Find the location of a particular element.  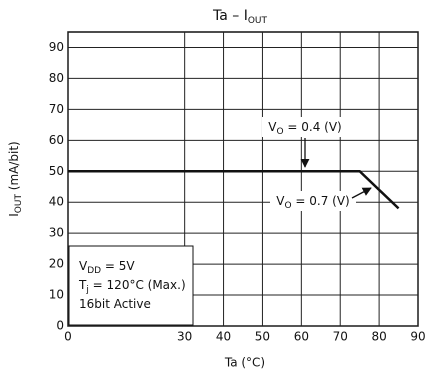

y-tick-label: 90 is located at coordinates (56, 47).